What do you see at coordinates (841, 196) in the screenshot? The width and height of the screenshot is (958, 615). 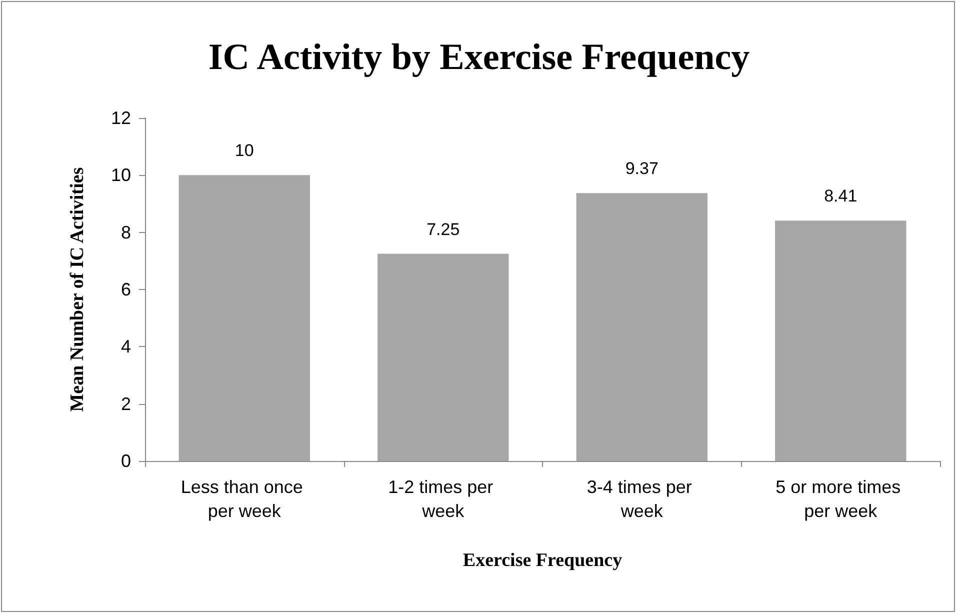 I see `data-label: 8.41` at bounding box center [841, 196].